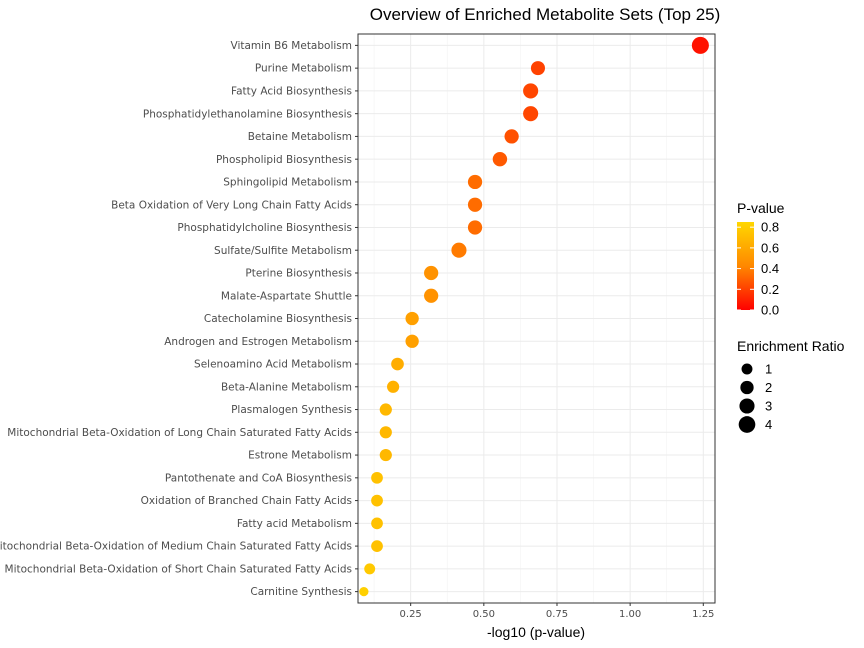 The height and width of the screenshot is (648, 864). What do you see at coordinates (768, 387) in the screenshot?
I see `size-legend-label: 2` at bounding box center [768, 387].